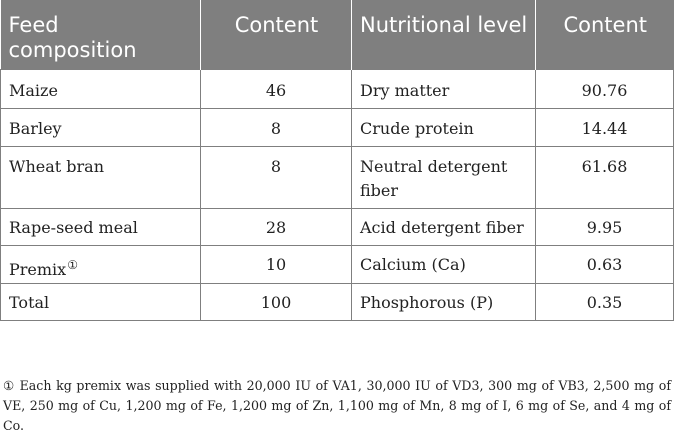  I want to click on header-nutritional-level: Nutritional level, so click(443, 35).